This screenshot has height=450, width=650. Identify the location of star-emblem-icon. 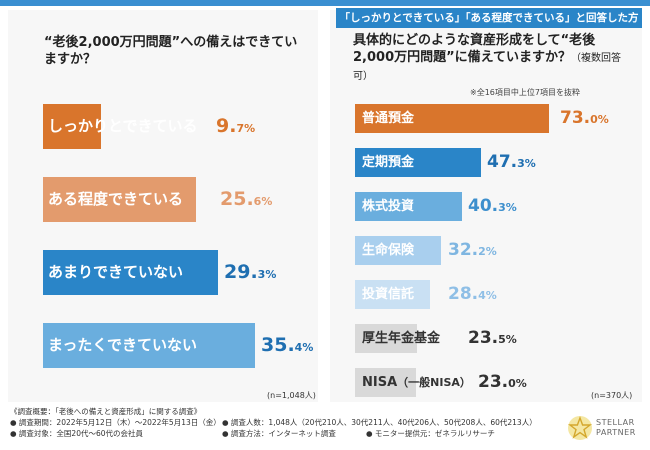
(580, 427).